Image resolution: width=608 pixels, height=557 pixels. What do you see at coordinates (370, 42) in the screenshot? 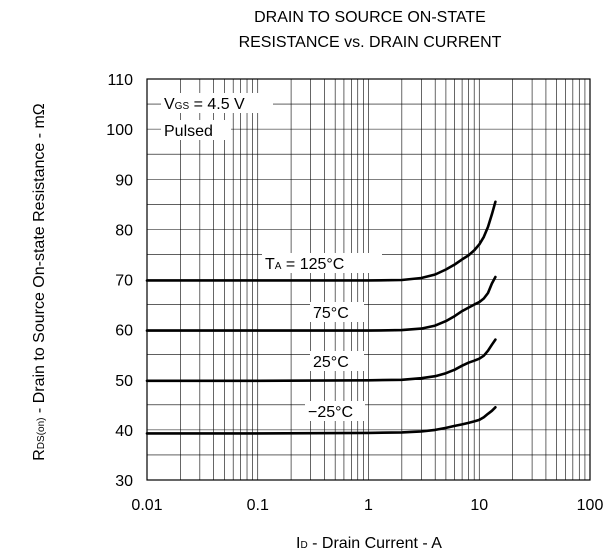
I see `chart-title-line2: RESISTANCE vs. DRAIN CURRENT` at bounding box center [370, 42].